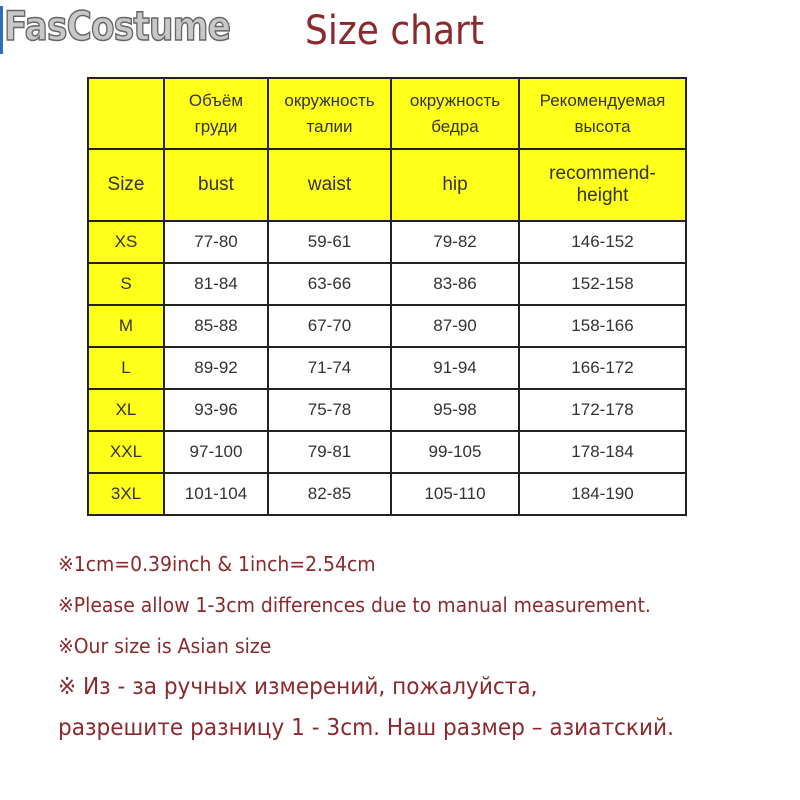 The width and height of the screenshot is (800, 800). I want to click on table-cell: 184-190, so click(602, 494).